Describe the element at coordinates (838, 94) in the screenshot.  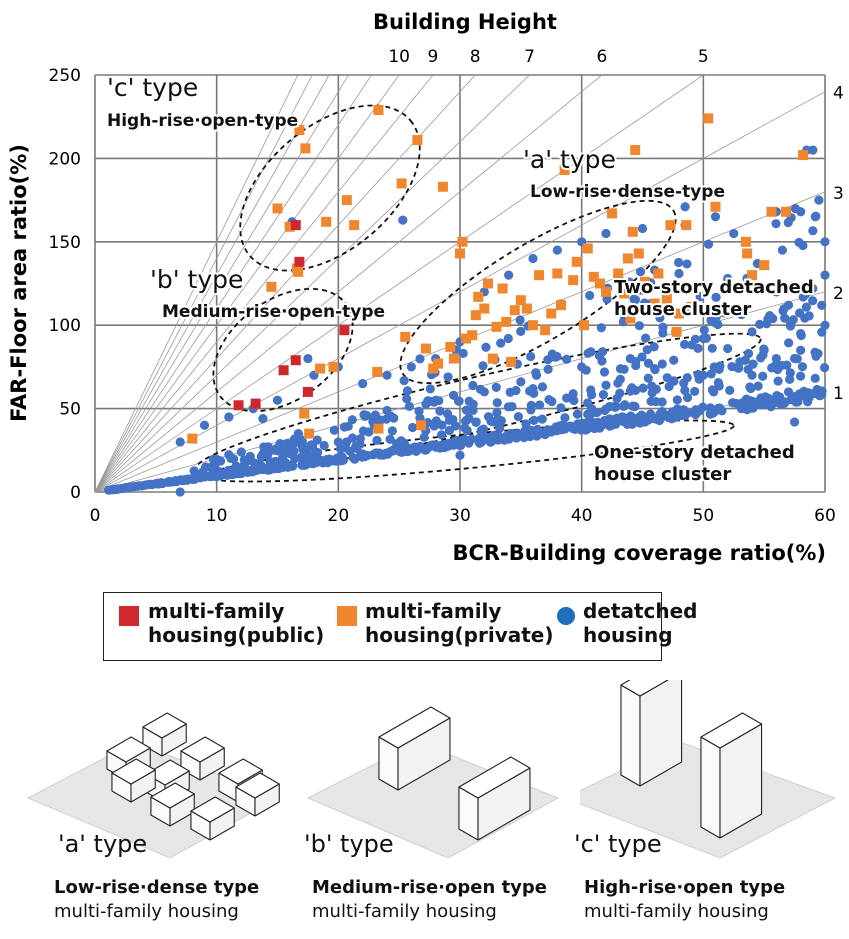
I see `height-label-right: 4` at that location.